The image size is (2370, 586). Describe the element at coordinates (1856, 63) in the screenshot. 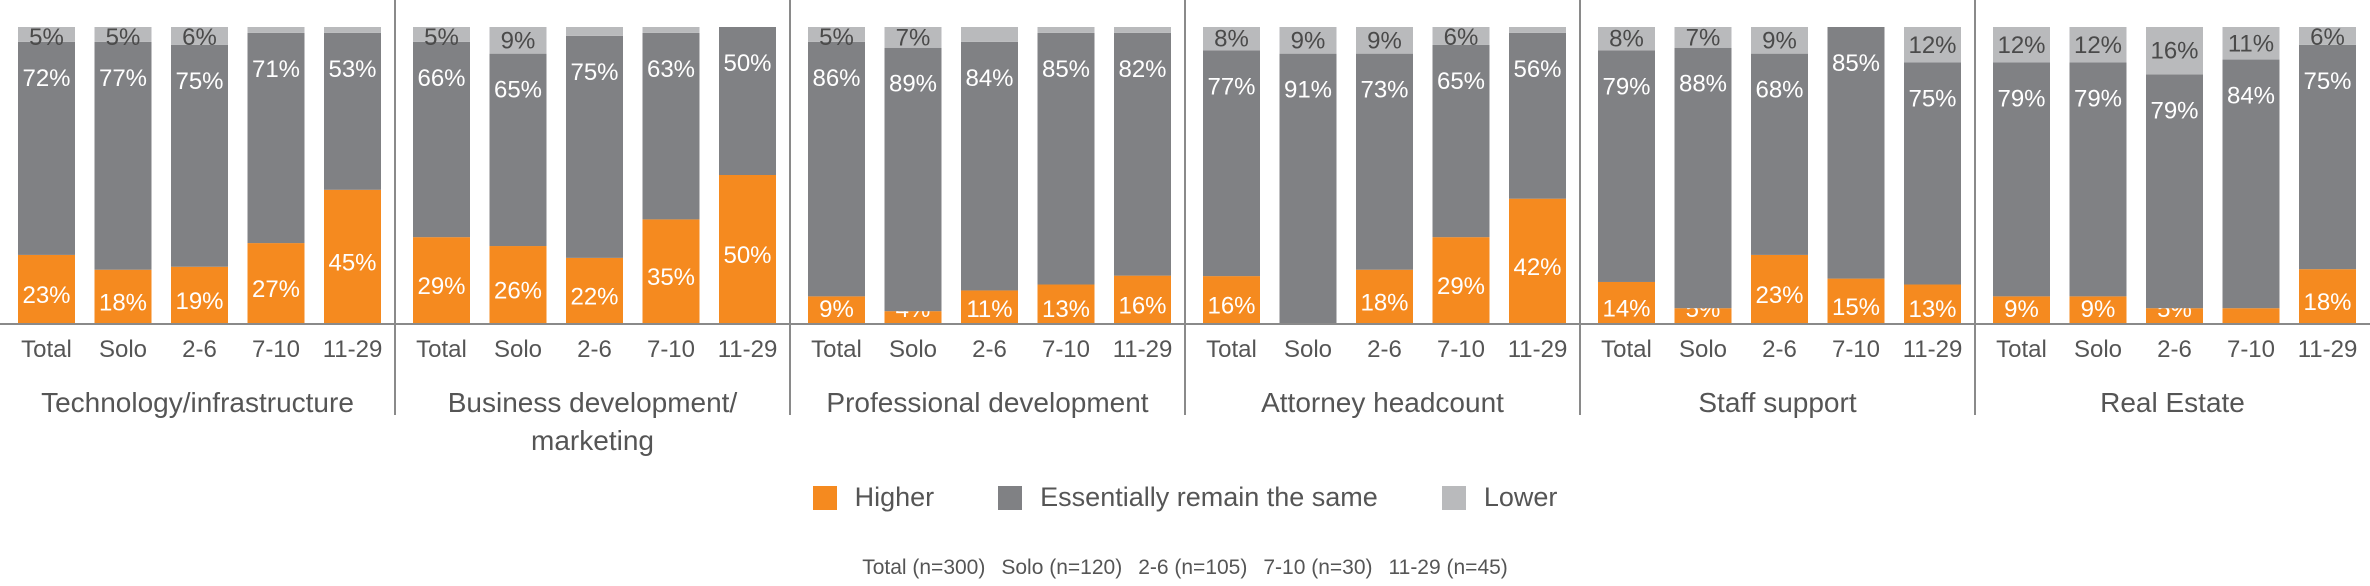

I see `data-label-same: 85%` at that location.